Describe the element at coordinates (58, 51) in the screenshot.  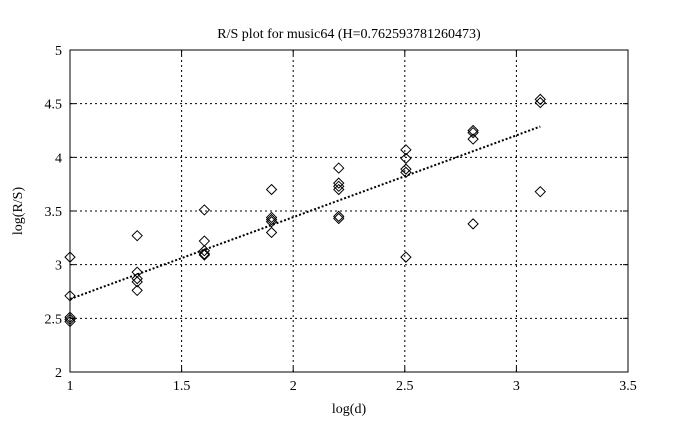
I see `y-tick-label: 5` at that location.